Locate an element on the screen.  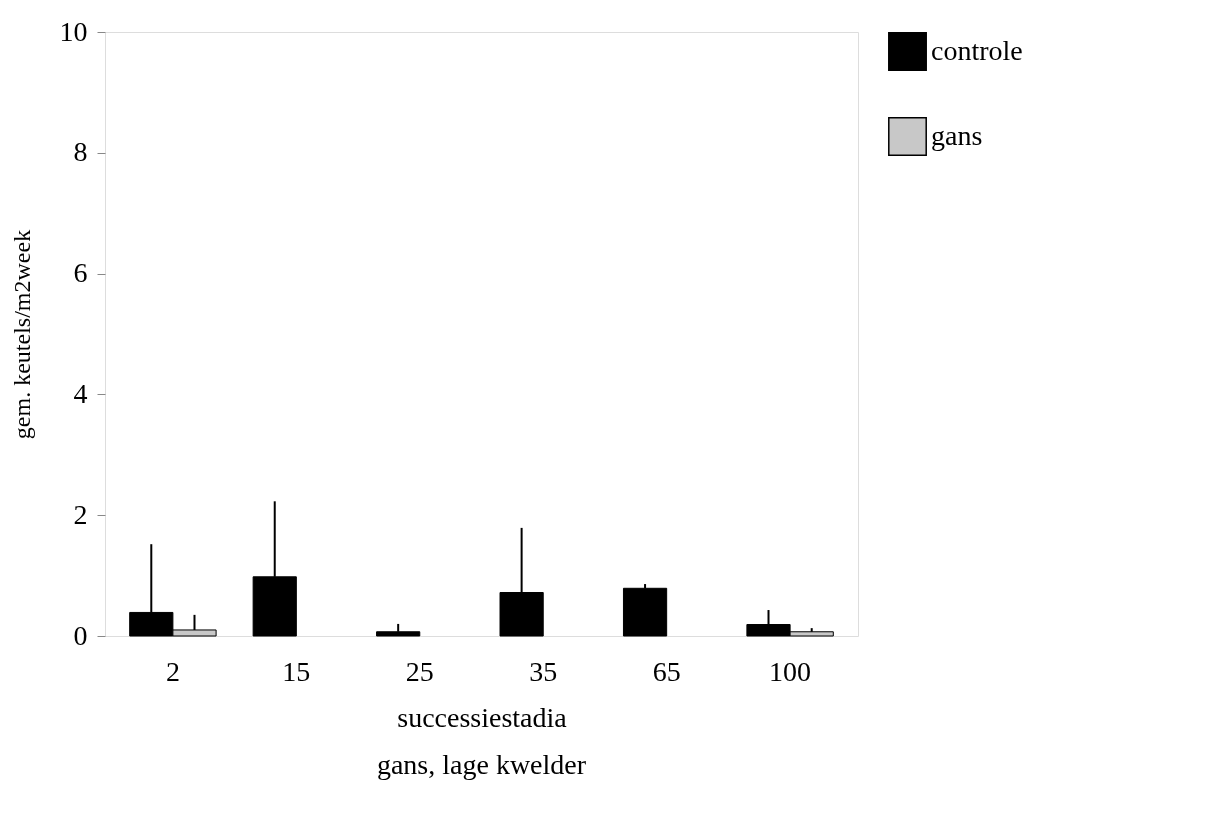
legend-label: gans is located at coordinates (957, 135).